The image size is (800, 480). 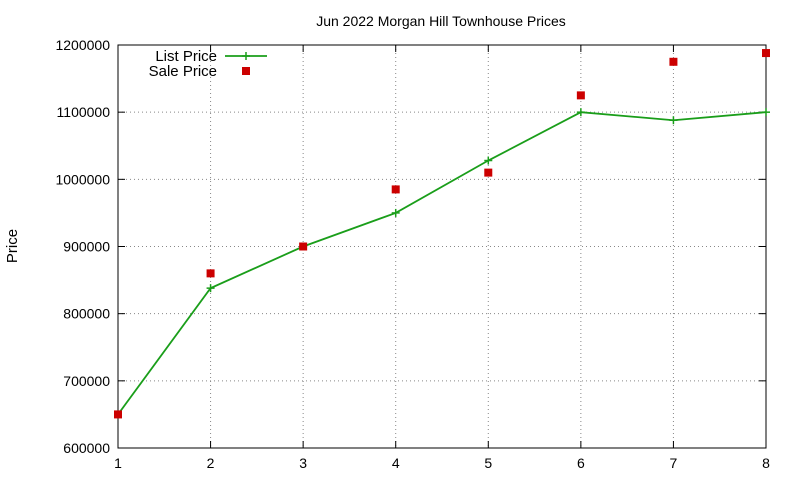 What do you see at coordinates (82, 45) in the screenshot?
I see `y-tick-label: 1200000` at bounding box center [82, 45].